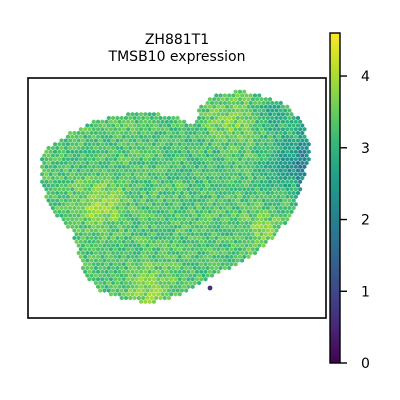 The image size is (400, 400). Describe the element at coordinates (177, 48) in the screenshot. I see `chart-title: ZH881T1 TMSB10 expression` at that location.